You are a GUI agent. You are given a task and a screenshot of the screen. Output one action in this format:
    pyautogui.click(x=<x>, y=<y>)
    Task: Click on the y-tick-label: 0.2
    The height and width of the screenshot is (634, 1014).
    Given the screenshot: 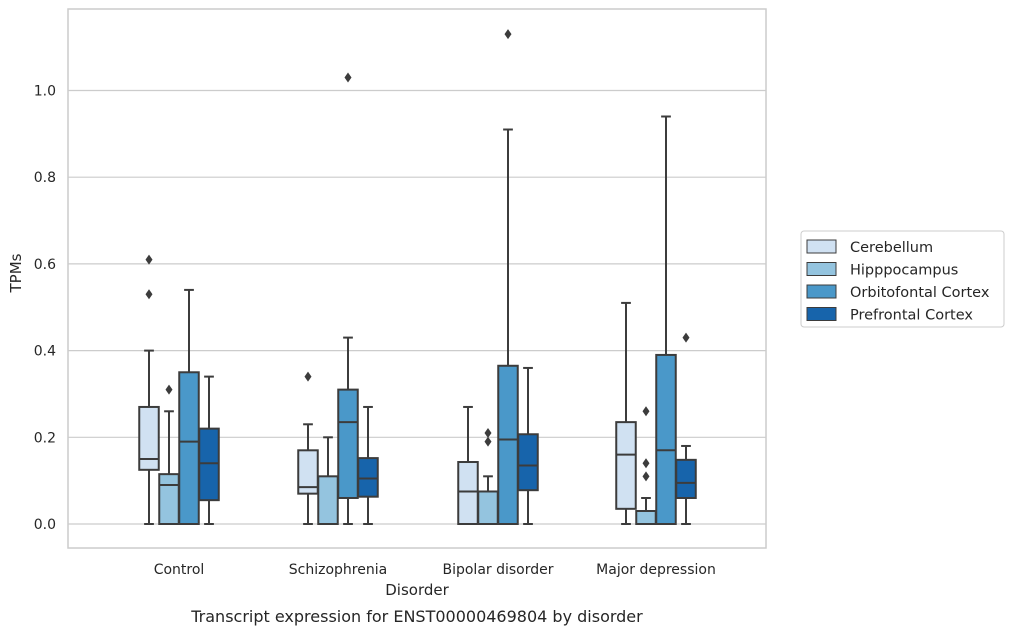 What is the action you would take?
    pyautogui.click(x=45, y=438)
    